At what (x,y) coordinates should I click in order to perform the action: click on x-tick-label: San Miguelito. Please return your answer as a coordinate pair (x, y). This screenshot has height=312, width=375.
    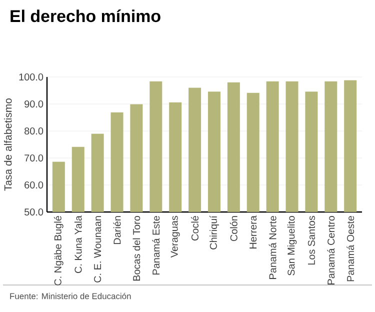
    Looking at the image, I should click on (292, 246).